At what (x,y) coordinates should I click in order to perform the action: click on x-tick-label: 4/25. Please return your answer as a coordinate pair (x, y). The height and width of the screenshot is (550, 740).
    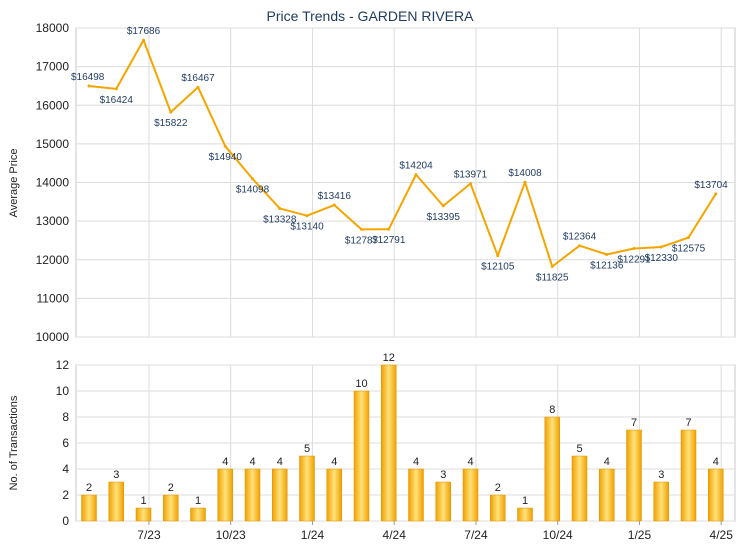
    Looking at the image, I should click on (722, 535).